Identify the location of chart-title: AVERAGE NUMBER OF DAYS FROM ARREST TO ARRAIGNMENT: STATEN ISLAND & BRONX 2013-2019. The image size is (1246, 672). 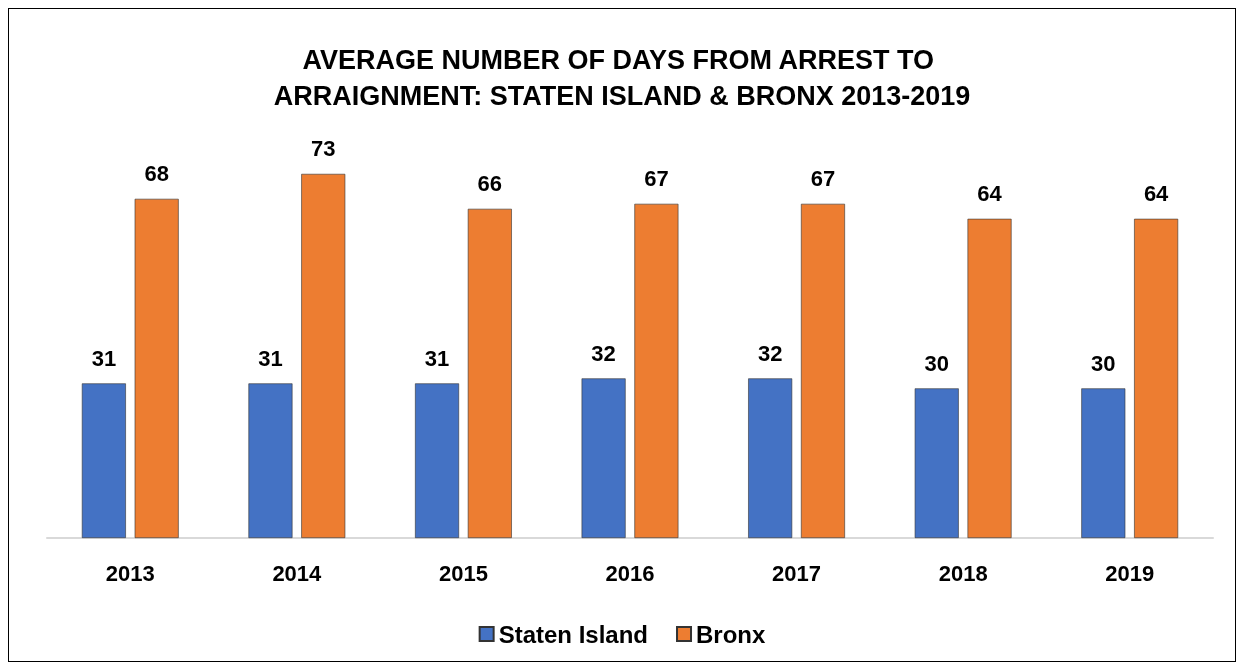
(622, 78).